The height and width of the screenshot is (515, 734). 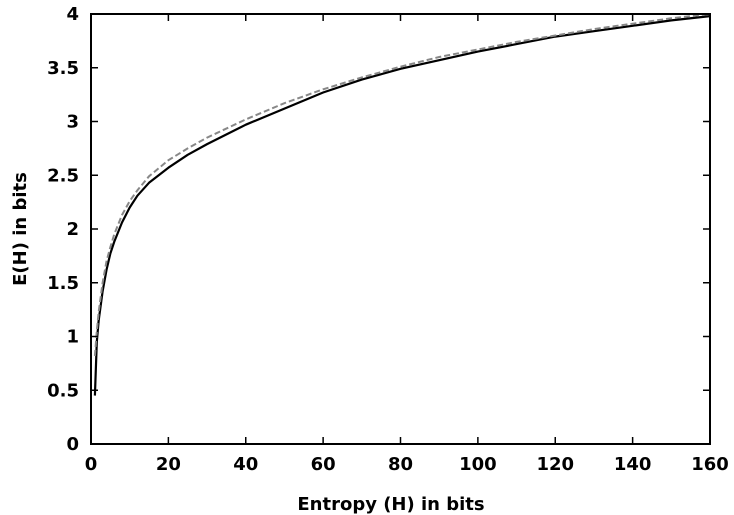 What do you see at coordinates (63, 68) in the screenshot?
I see `y-tick-label: 3.5` at bounding box center [63, 68].